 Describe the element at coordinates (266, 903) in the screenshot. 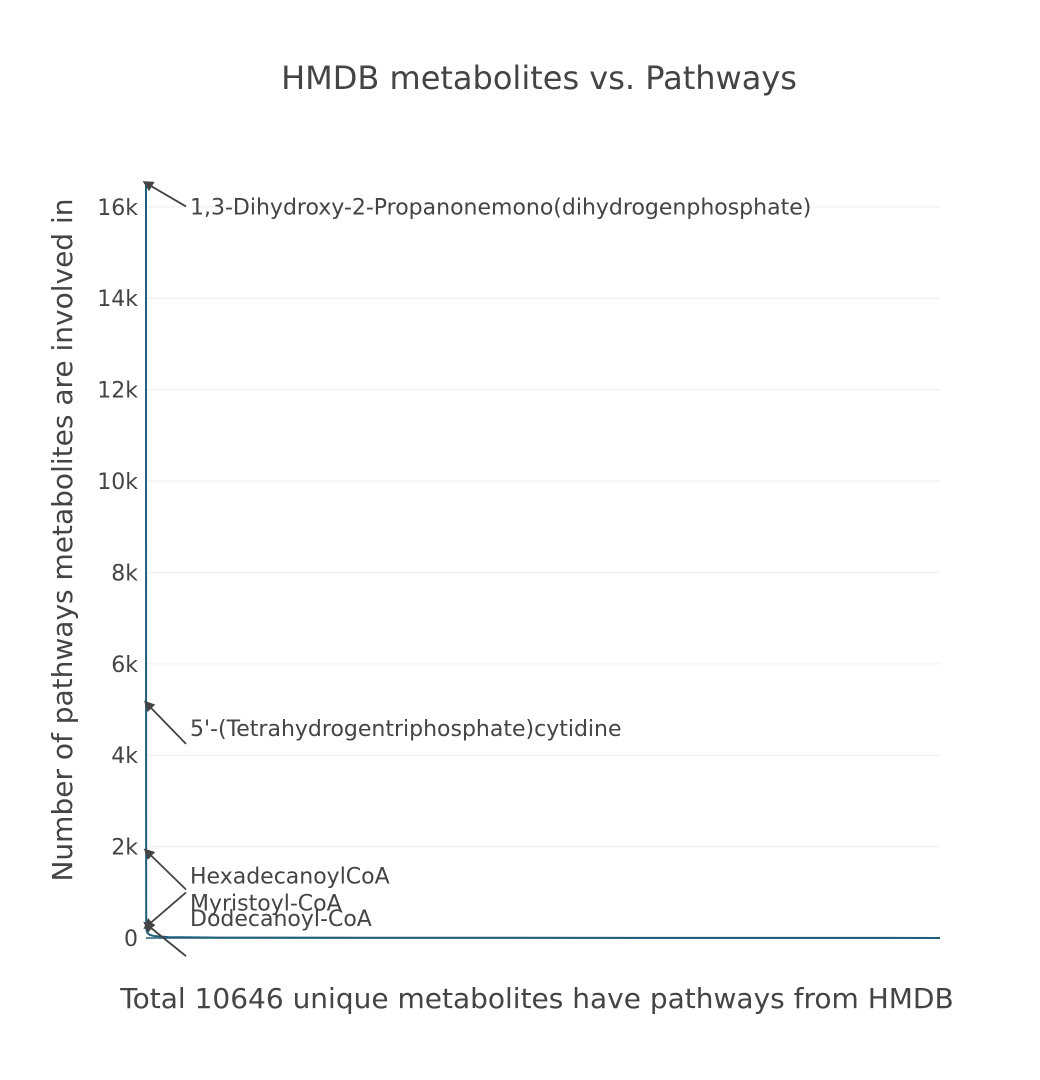

I see `annotation-label: Myristoyl-CoA` at that location.